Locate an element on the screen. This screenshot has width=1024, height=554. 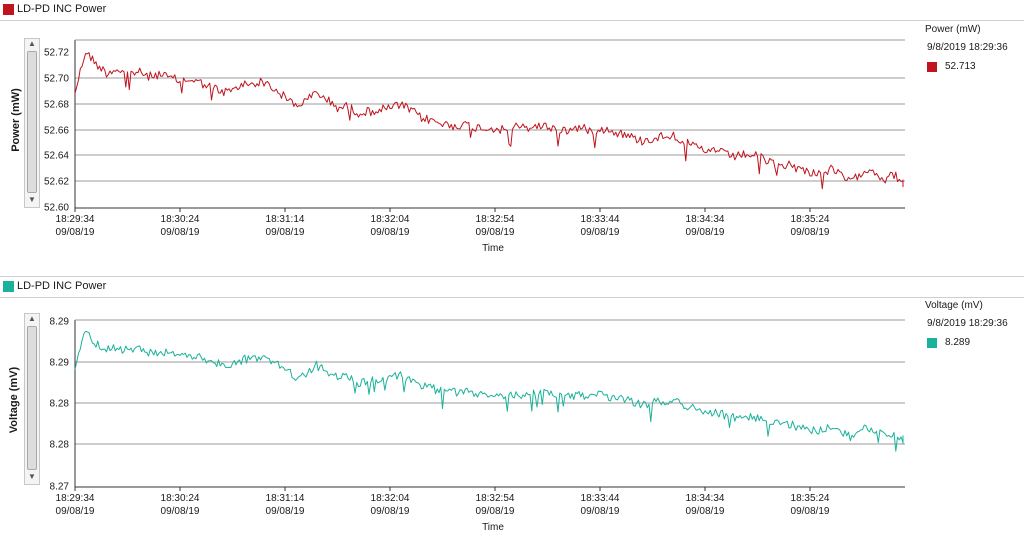
power-legend-time: 9/8/2019 18:29:36 is located at coordinates (967, 47).